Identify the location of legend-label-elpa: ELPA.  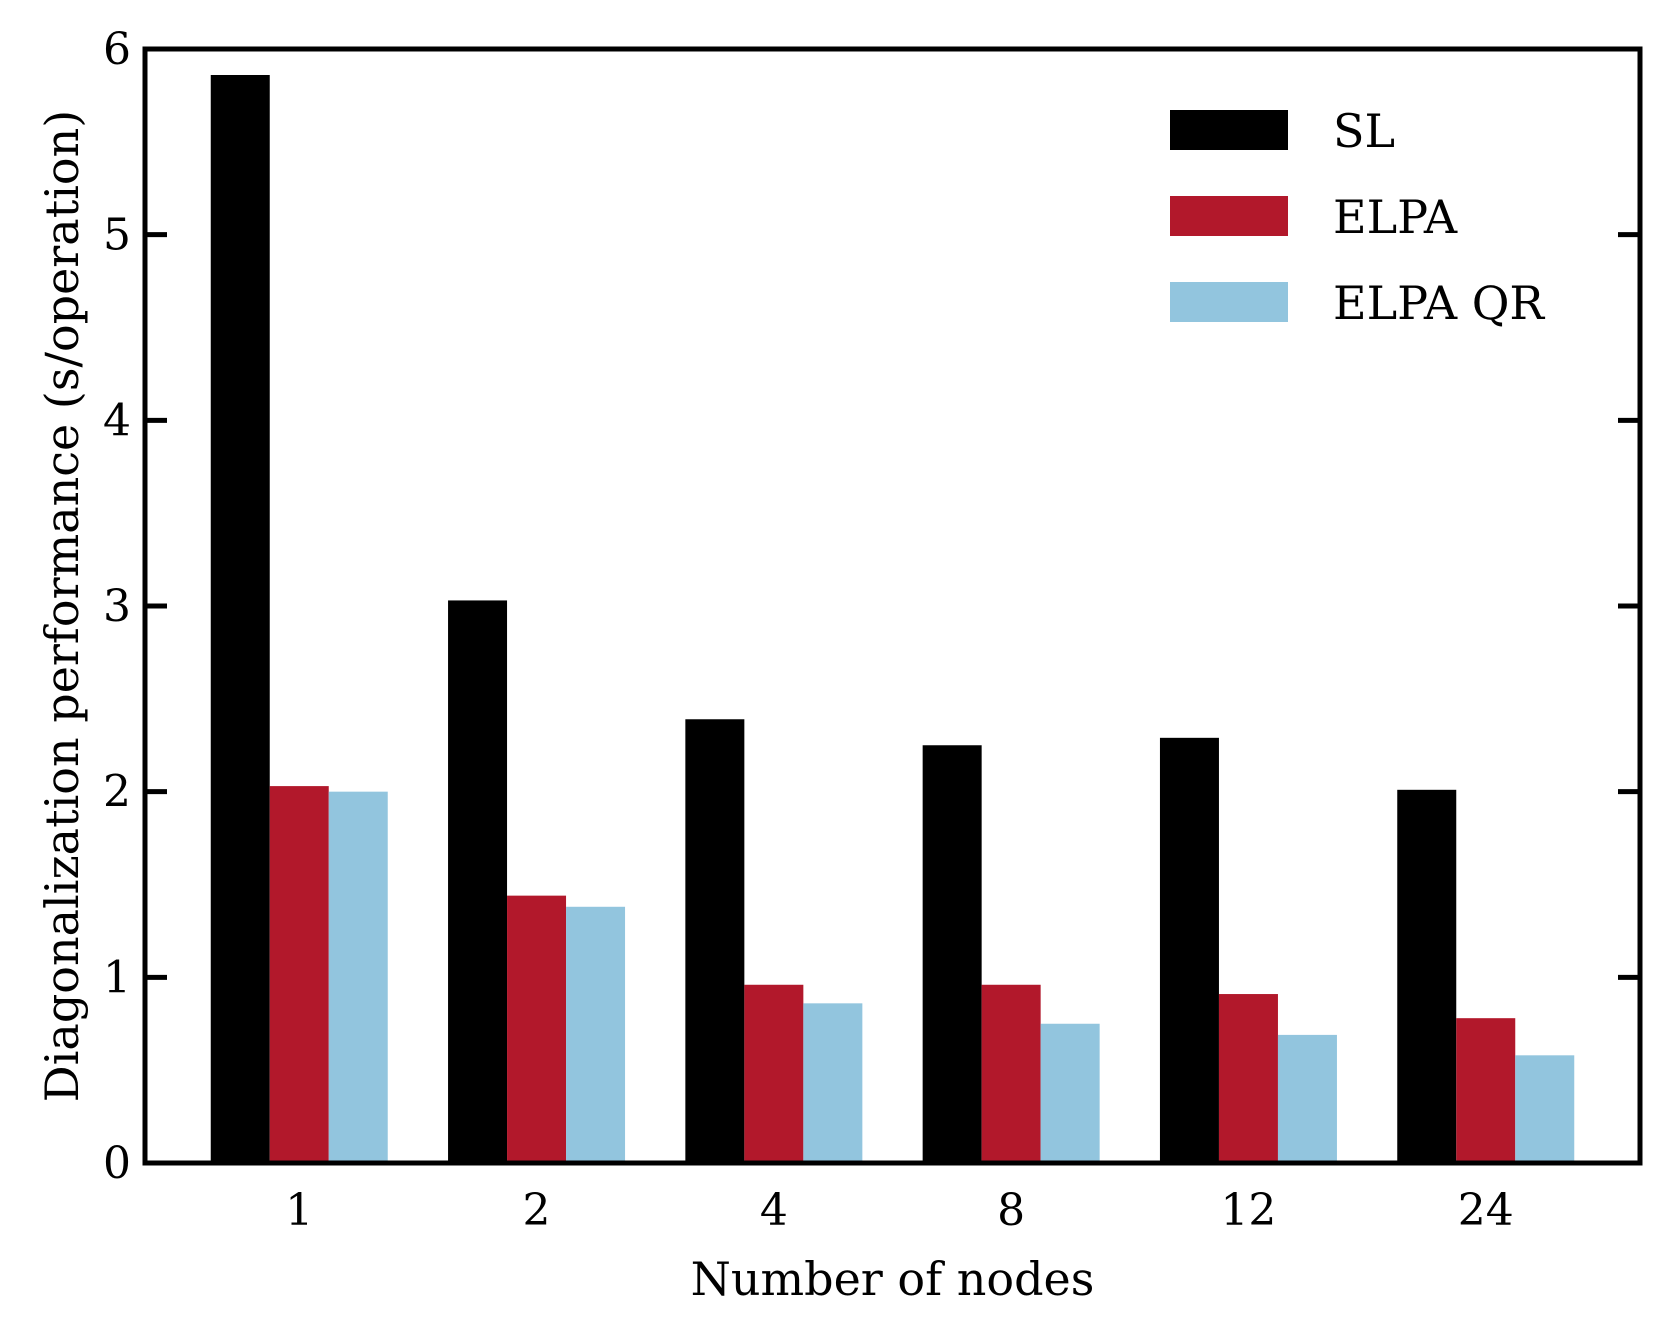
(1395, 217).